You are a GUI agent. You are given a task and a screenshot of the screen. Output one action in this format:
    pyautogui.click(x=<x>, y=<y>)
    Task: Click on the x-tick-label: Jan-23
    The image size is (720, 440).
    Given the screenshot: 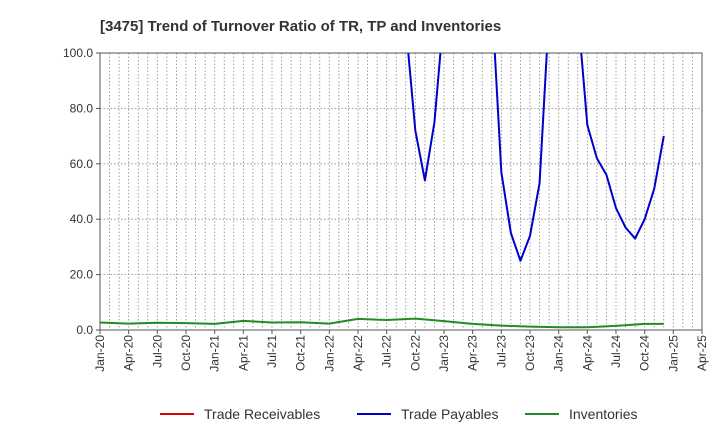 What is the action you would take?
    pyautogui.click(x=444, y=353)
    